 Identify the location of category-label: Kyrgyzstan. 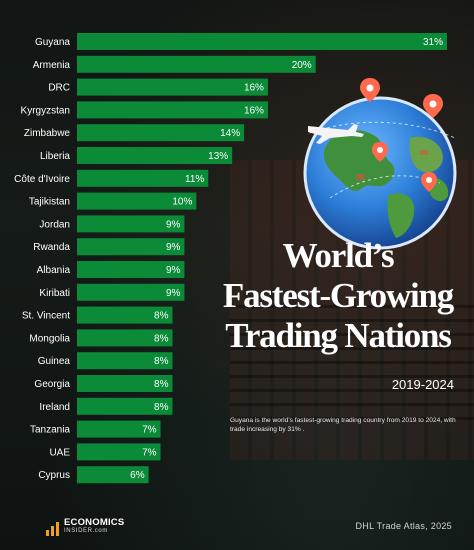
(45, 110).